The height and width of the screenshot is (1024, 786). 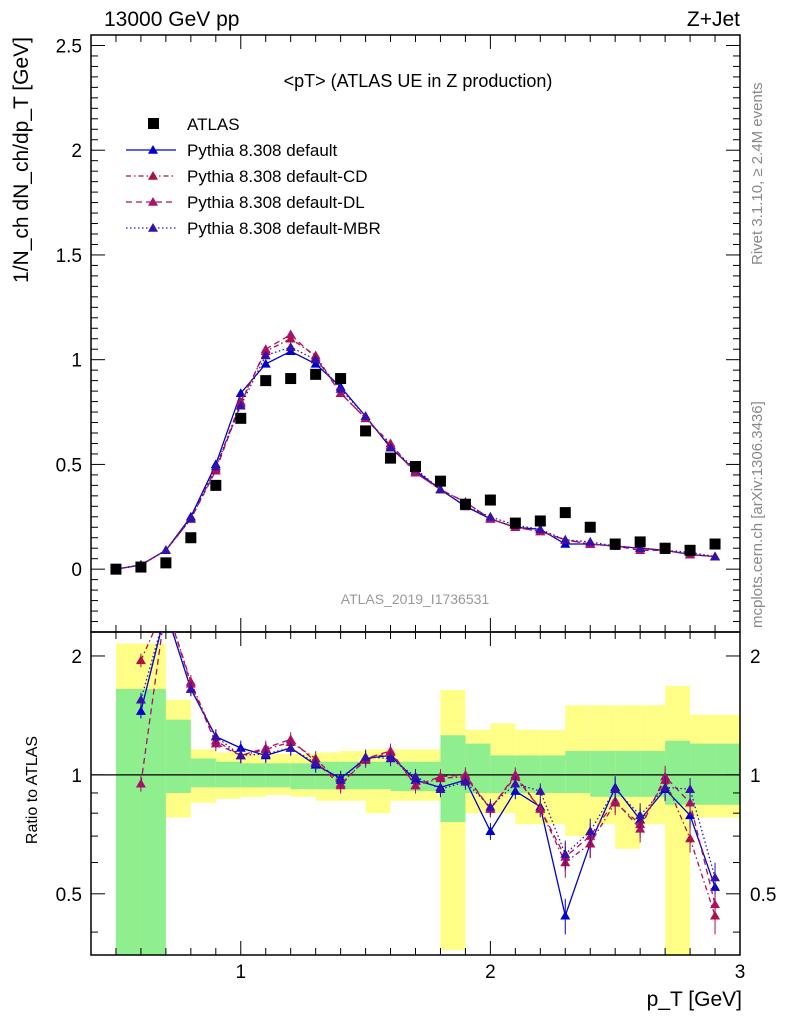 What do you see at coordinates (277, 176) in the screenshot?
I see `legend-label: Pythia 8.308 default-CD` at bounding box center [277, 176].